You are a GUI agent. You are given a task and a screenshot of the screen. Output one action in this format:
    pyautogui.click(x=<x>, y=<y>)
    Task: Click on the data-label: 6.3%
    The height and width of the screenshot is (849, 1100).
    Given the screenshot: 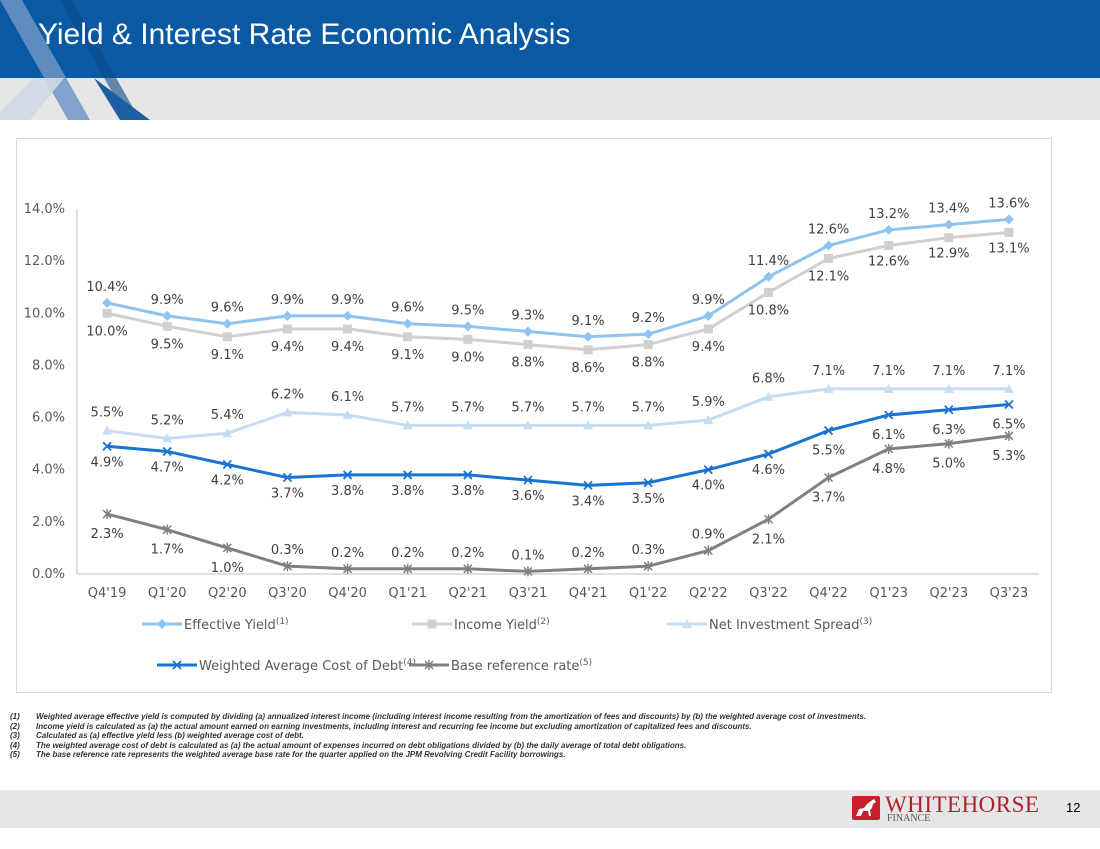 What is the action you would take?
    pyautogui.click(x=948, y=430)
    